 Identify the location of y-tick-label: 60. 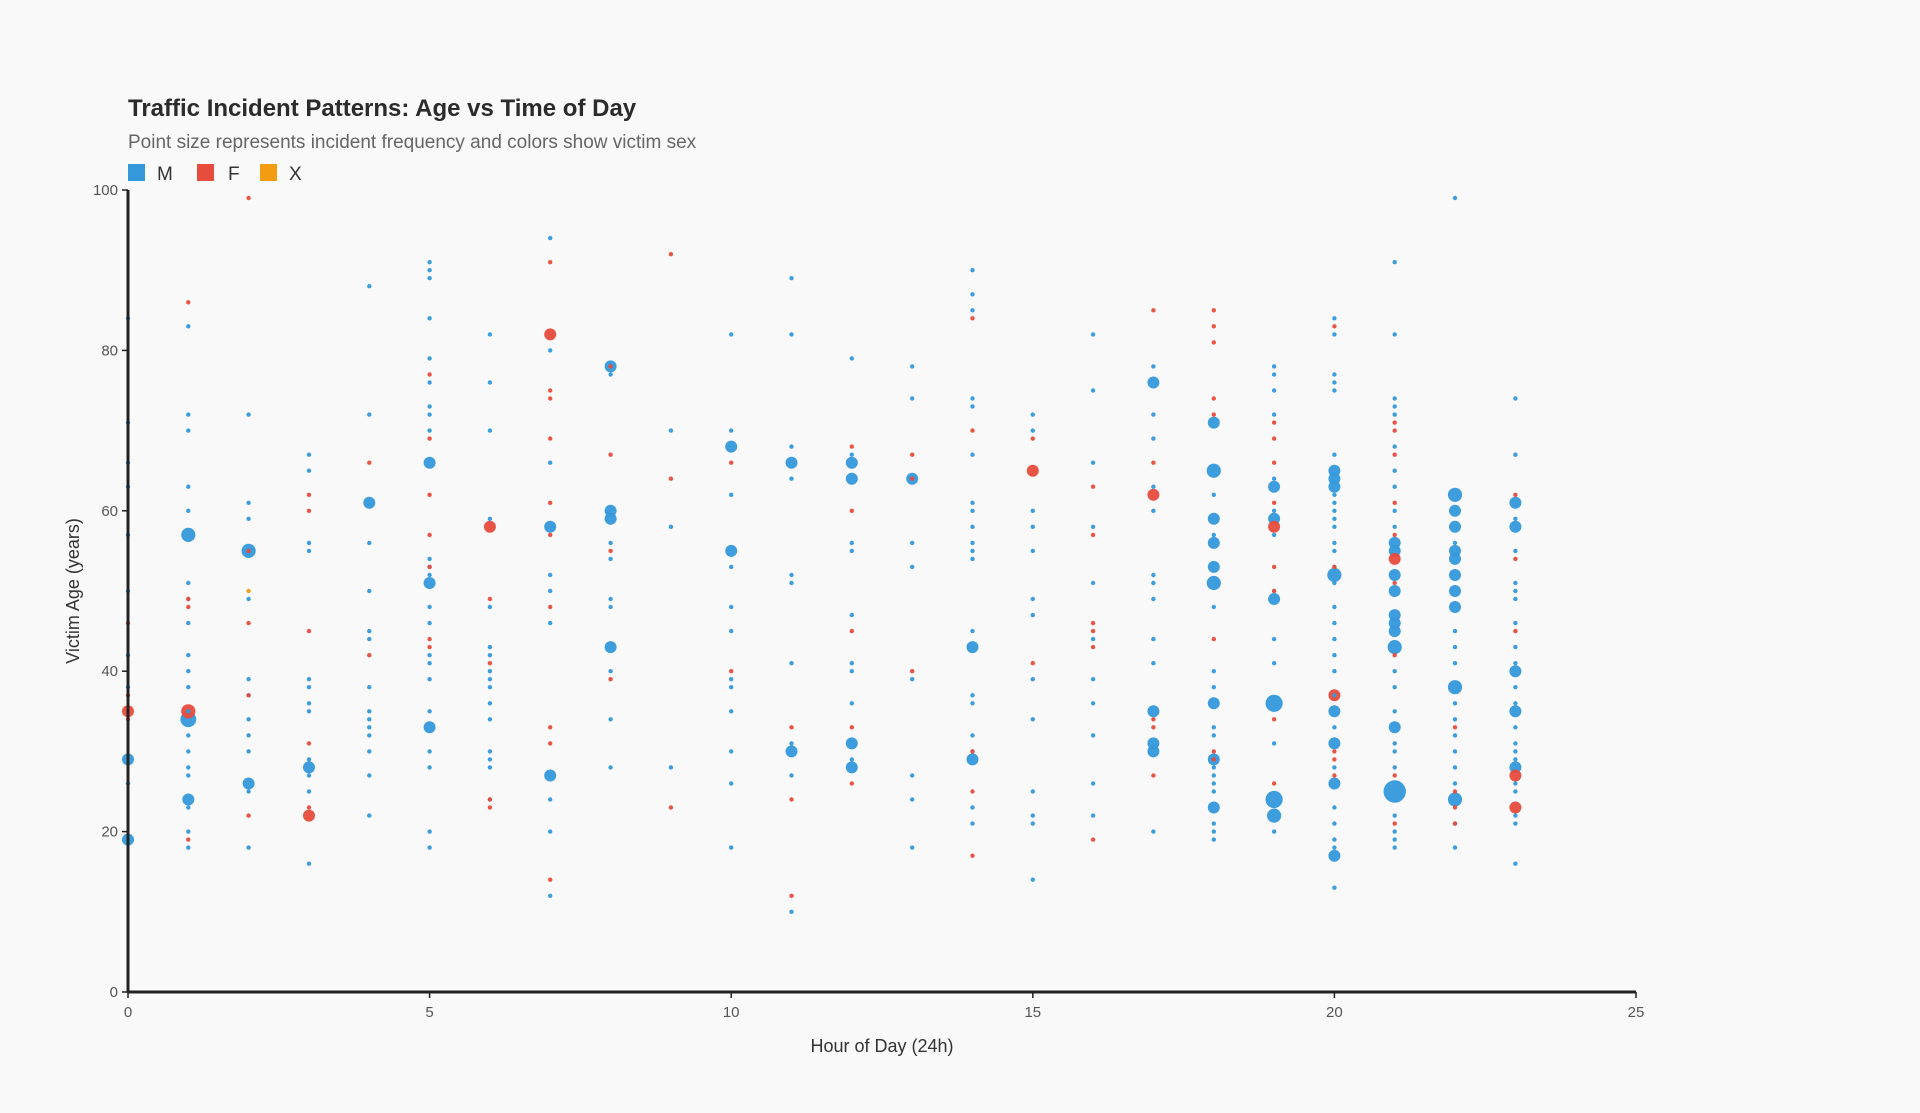
(109, 511).